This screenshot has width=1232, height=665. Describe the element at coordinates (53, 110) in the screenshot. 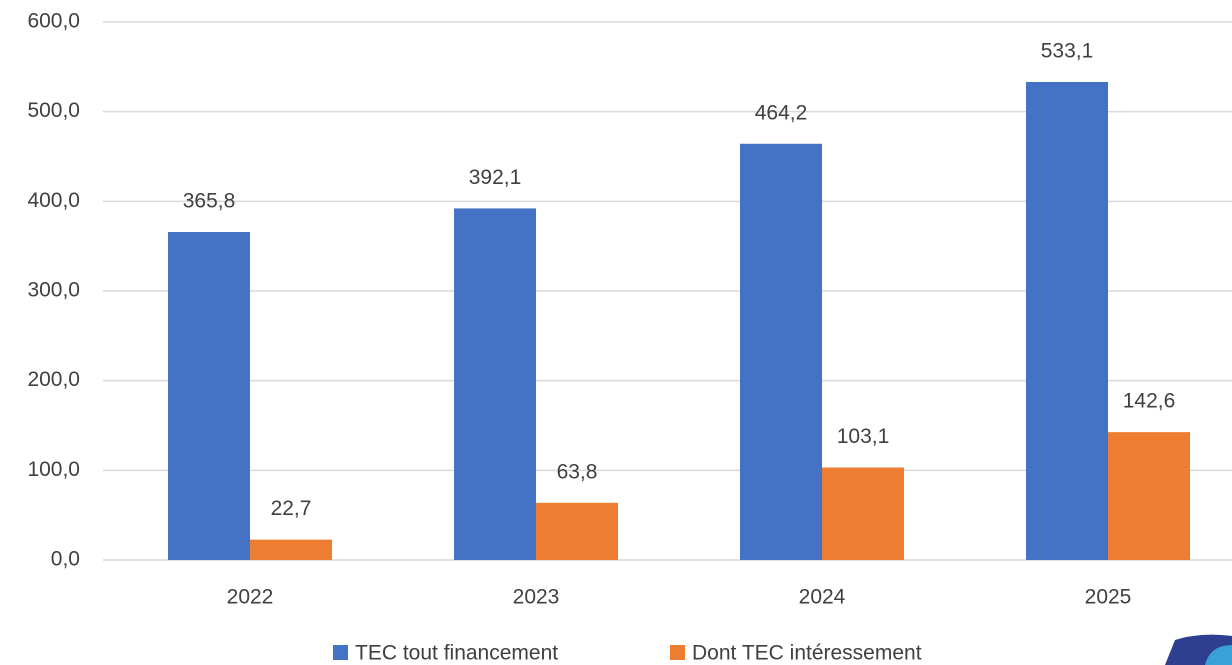

I see `y-tick-label: 500,0` at that location.